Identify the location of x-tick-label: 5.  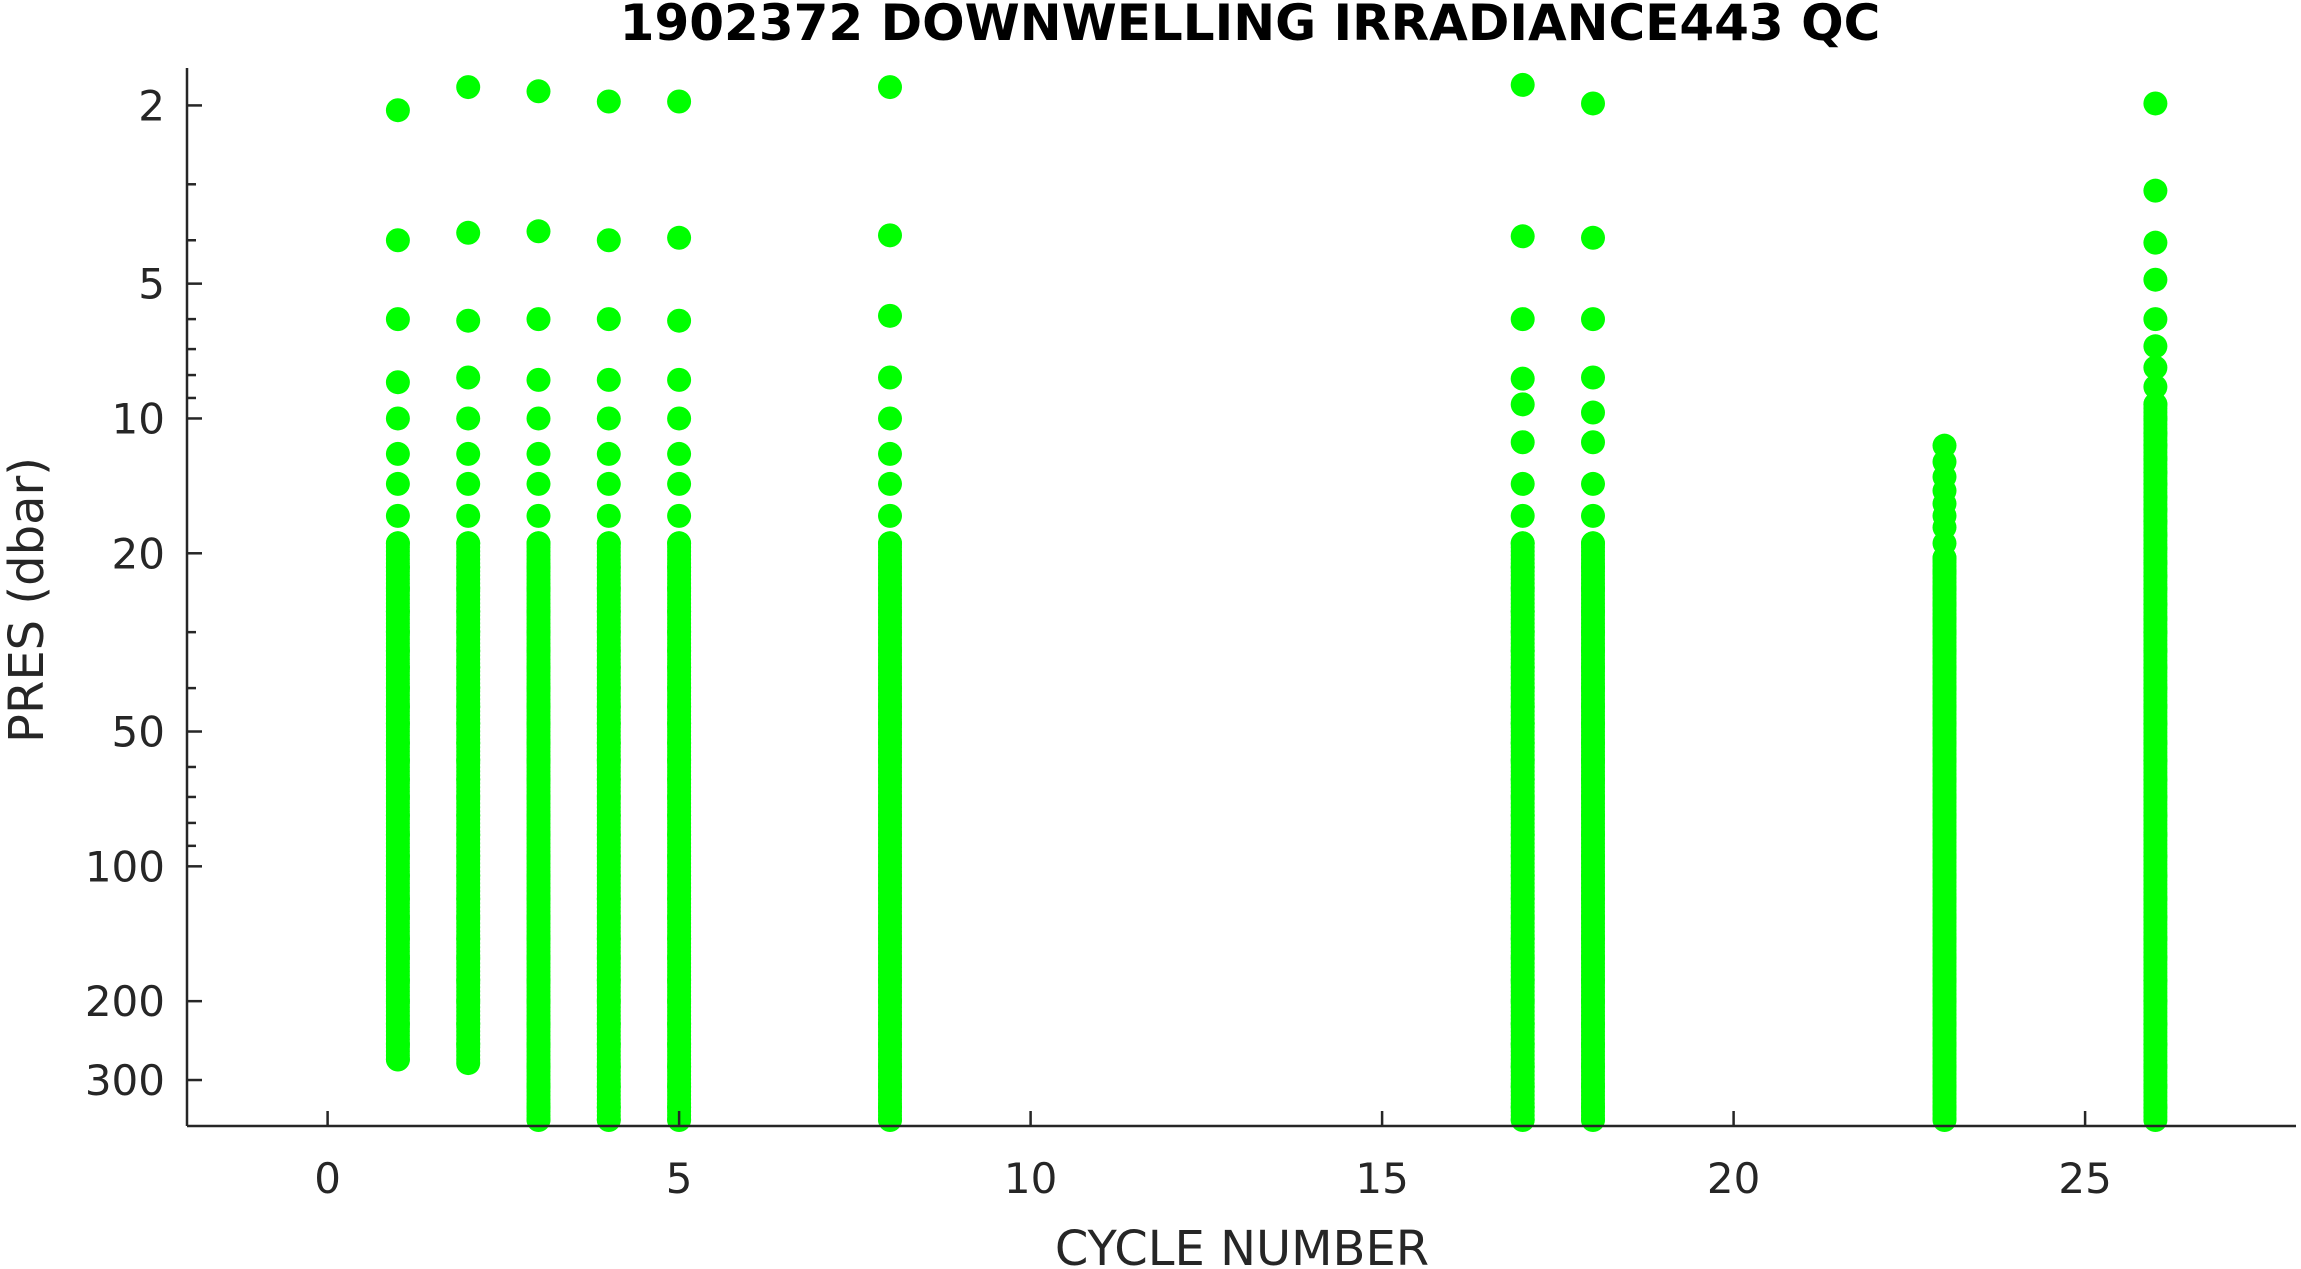
(679, 1178).